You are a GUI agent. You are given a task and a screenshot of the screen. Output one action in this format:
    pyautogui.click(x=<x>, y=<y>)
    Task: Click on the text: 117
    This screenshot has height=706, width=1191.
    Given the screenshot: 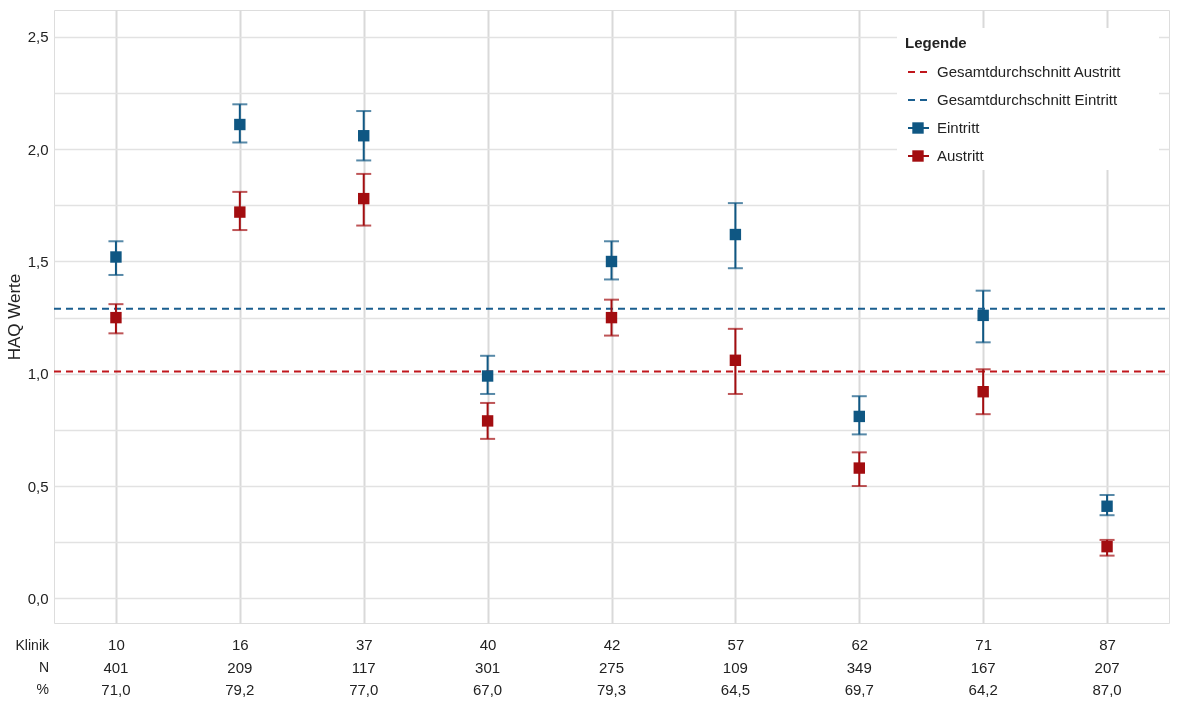 What is the action you would take?
    pyautogui.click(x=363, y=667)
    